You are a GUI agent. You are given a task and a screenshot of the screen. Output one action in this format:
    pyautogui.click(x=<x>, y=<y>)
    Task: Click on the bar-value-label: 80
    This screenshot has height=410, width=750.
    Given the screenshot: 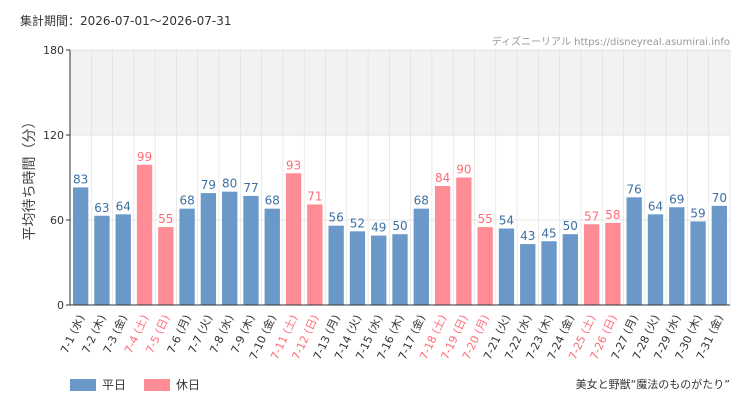 What is the action you would take?
    pyautogui.click(x=229, y=184)
    